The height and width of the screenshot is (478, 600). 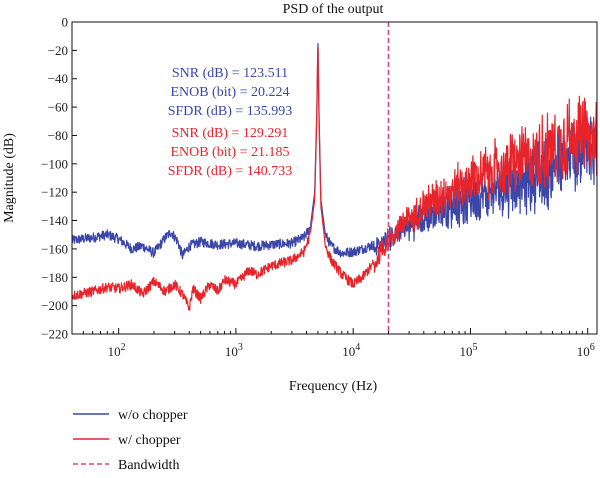 What do you see at coordinates (229, 92) in the screenshot?
I see `annotation-text: ENOB (bit) = 20.224` at bounding box center [229, 92].